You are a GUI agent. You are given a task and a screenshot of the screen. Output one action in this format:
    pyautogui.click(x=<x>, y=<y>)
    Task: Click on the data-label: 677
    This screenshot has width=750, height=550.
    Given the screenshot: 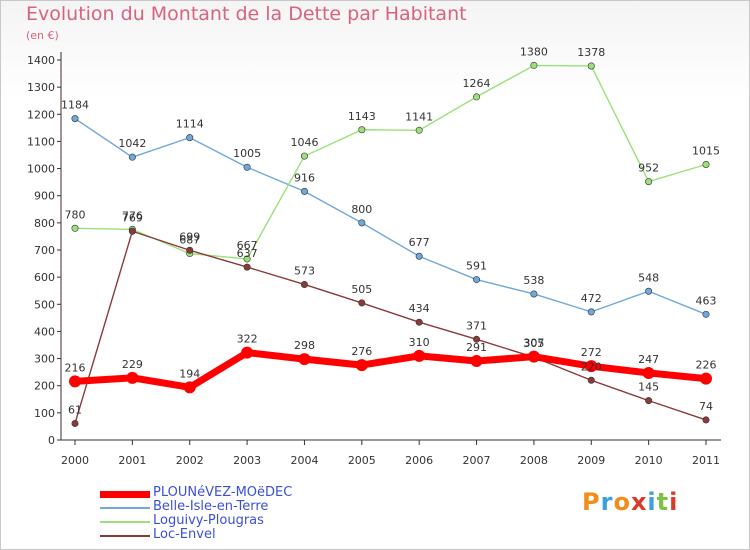 What is the action you would take?
    pyautogui.click(x=419, y=242)
    